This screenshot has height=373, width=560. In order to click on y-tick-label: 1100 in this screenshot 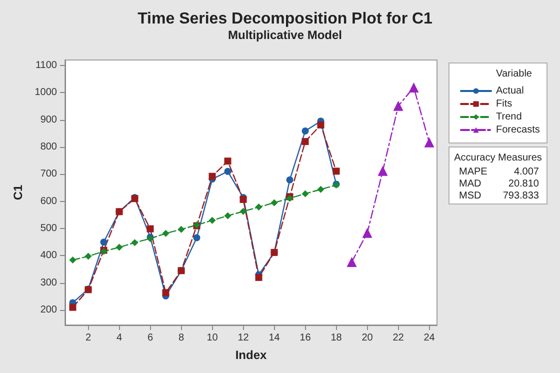, I will do `click(46, 65)`.